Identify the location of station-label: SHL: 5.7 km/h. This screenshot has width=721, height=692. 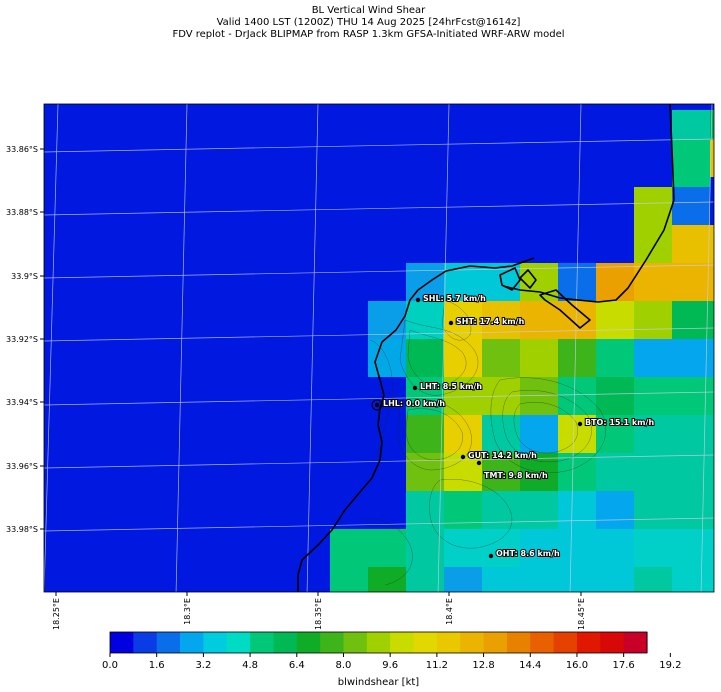
(454, 298).